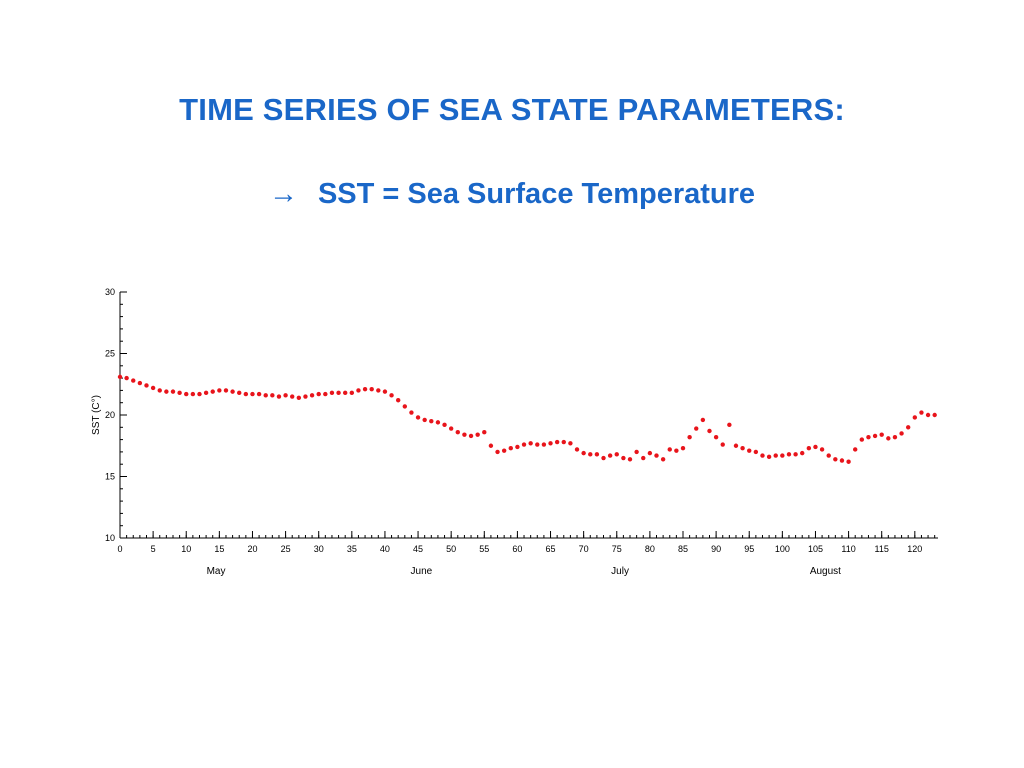 The height and width of the screenshot is (768, 1024). I want to click on x-tick-label: 70, so click(584, 549).